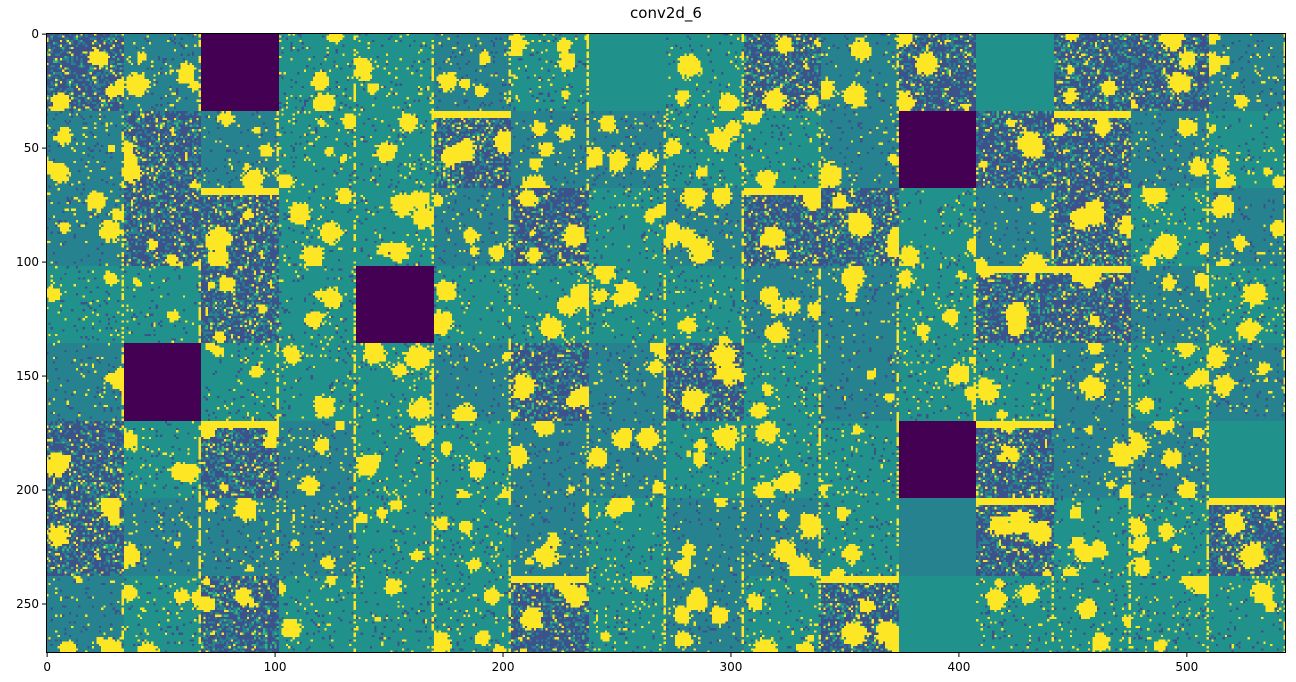 This screenshot has height=682, width=1296. I want to click on y-tick-label: 200, so click(27, 490).